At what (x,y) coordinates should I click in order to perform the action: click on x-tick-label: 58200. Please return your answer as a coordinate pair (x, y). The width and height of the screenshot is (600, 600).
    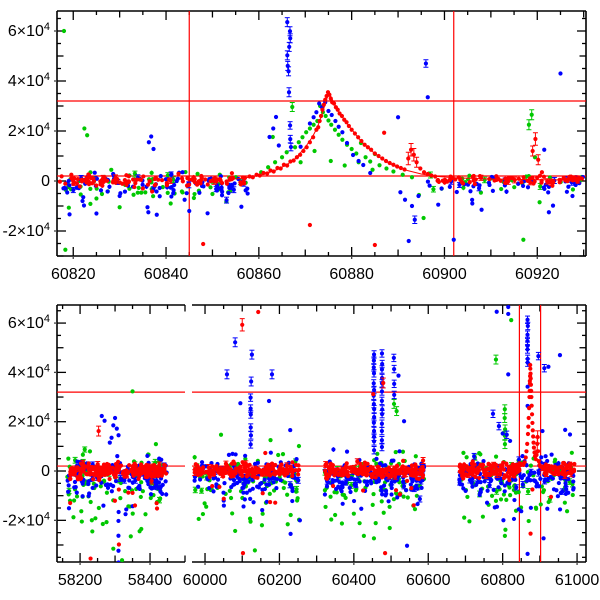
    Looking at the image, I should click on (80, 580).